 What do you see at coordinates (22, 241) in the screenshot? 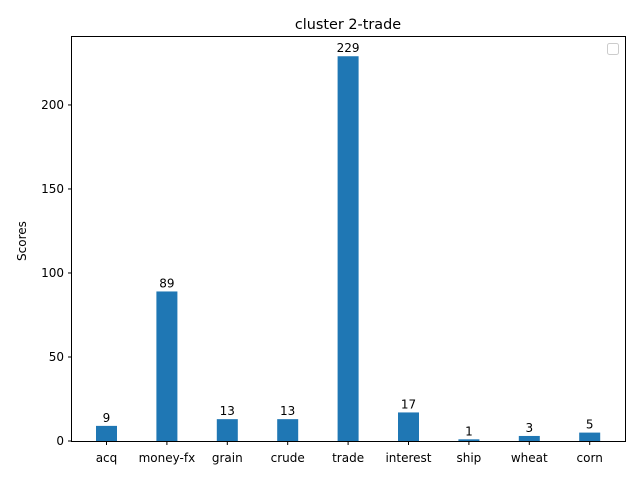
I see `y-axis-label: Scores` at bounding box center [22, 241].